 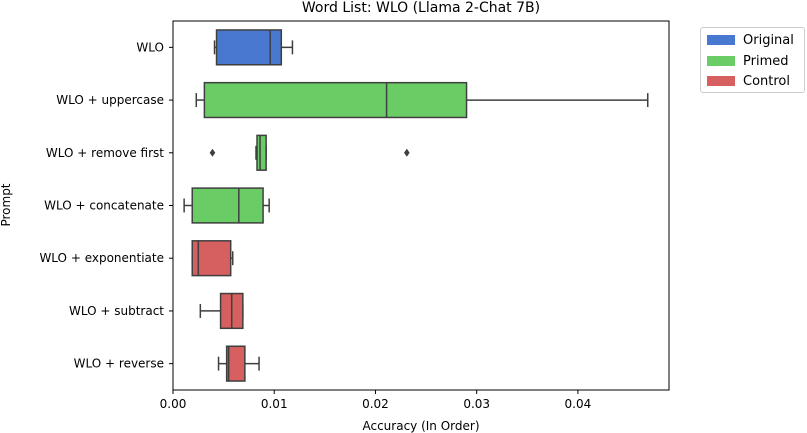 What do you see at coordinates (173, 404) in the screenshot?
I see `x-tick-label: 0.00` at bounding box center [173, 404].